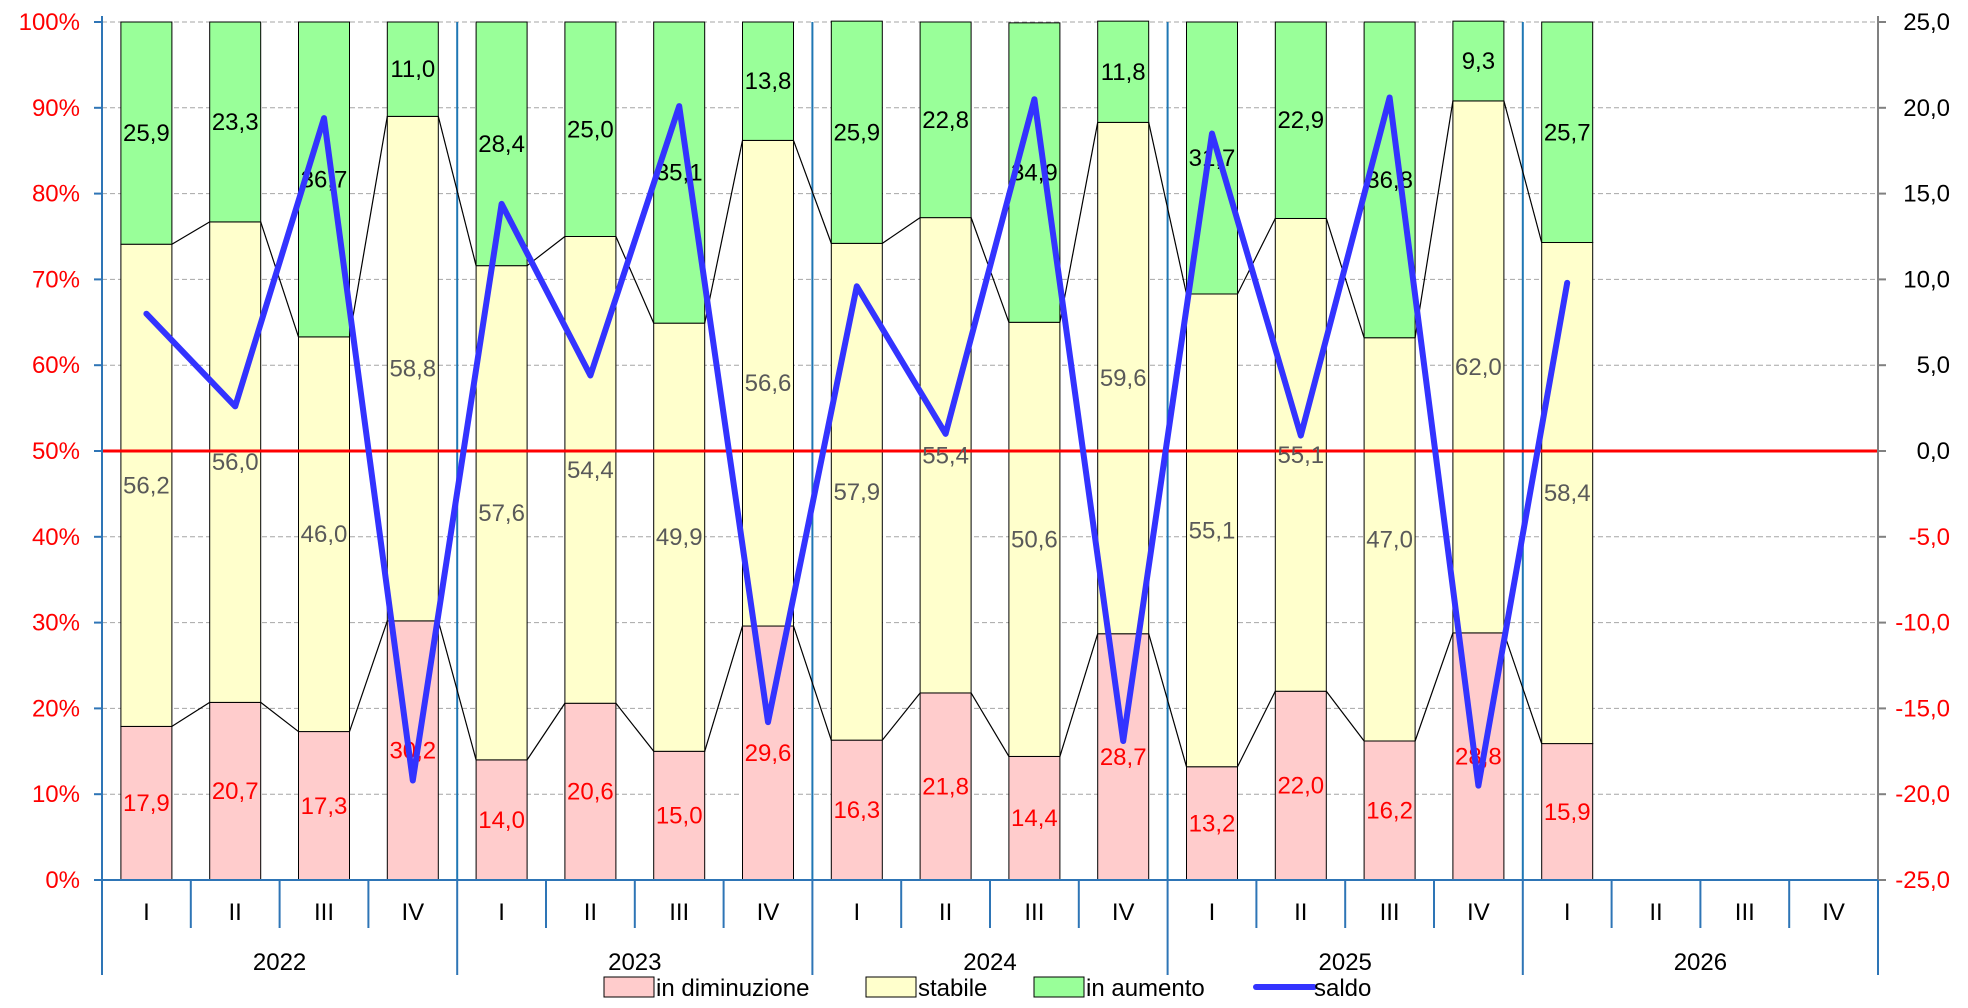  I want to click on label-in-diminuzione: 21,8, so click(945, 786).